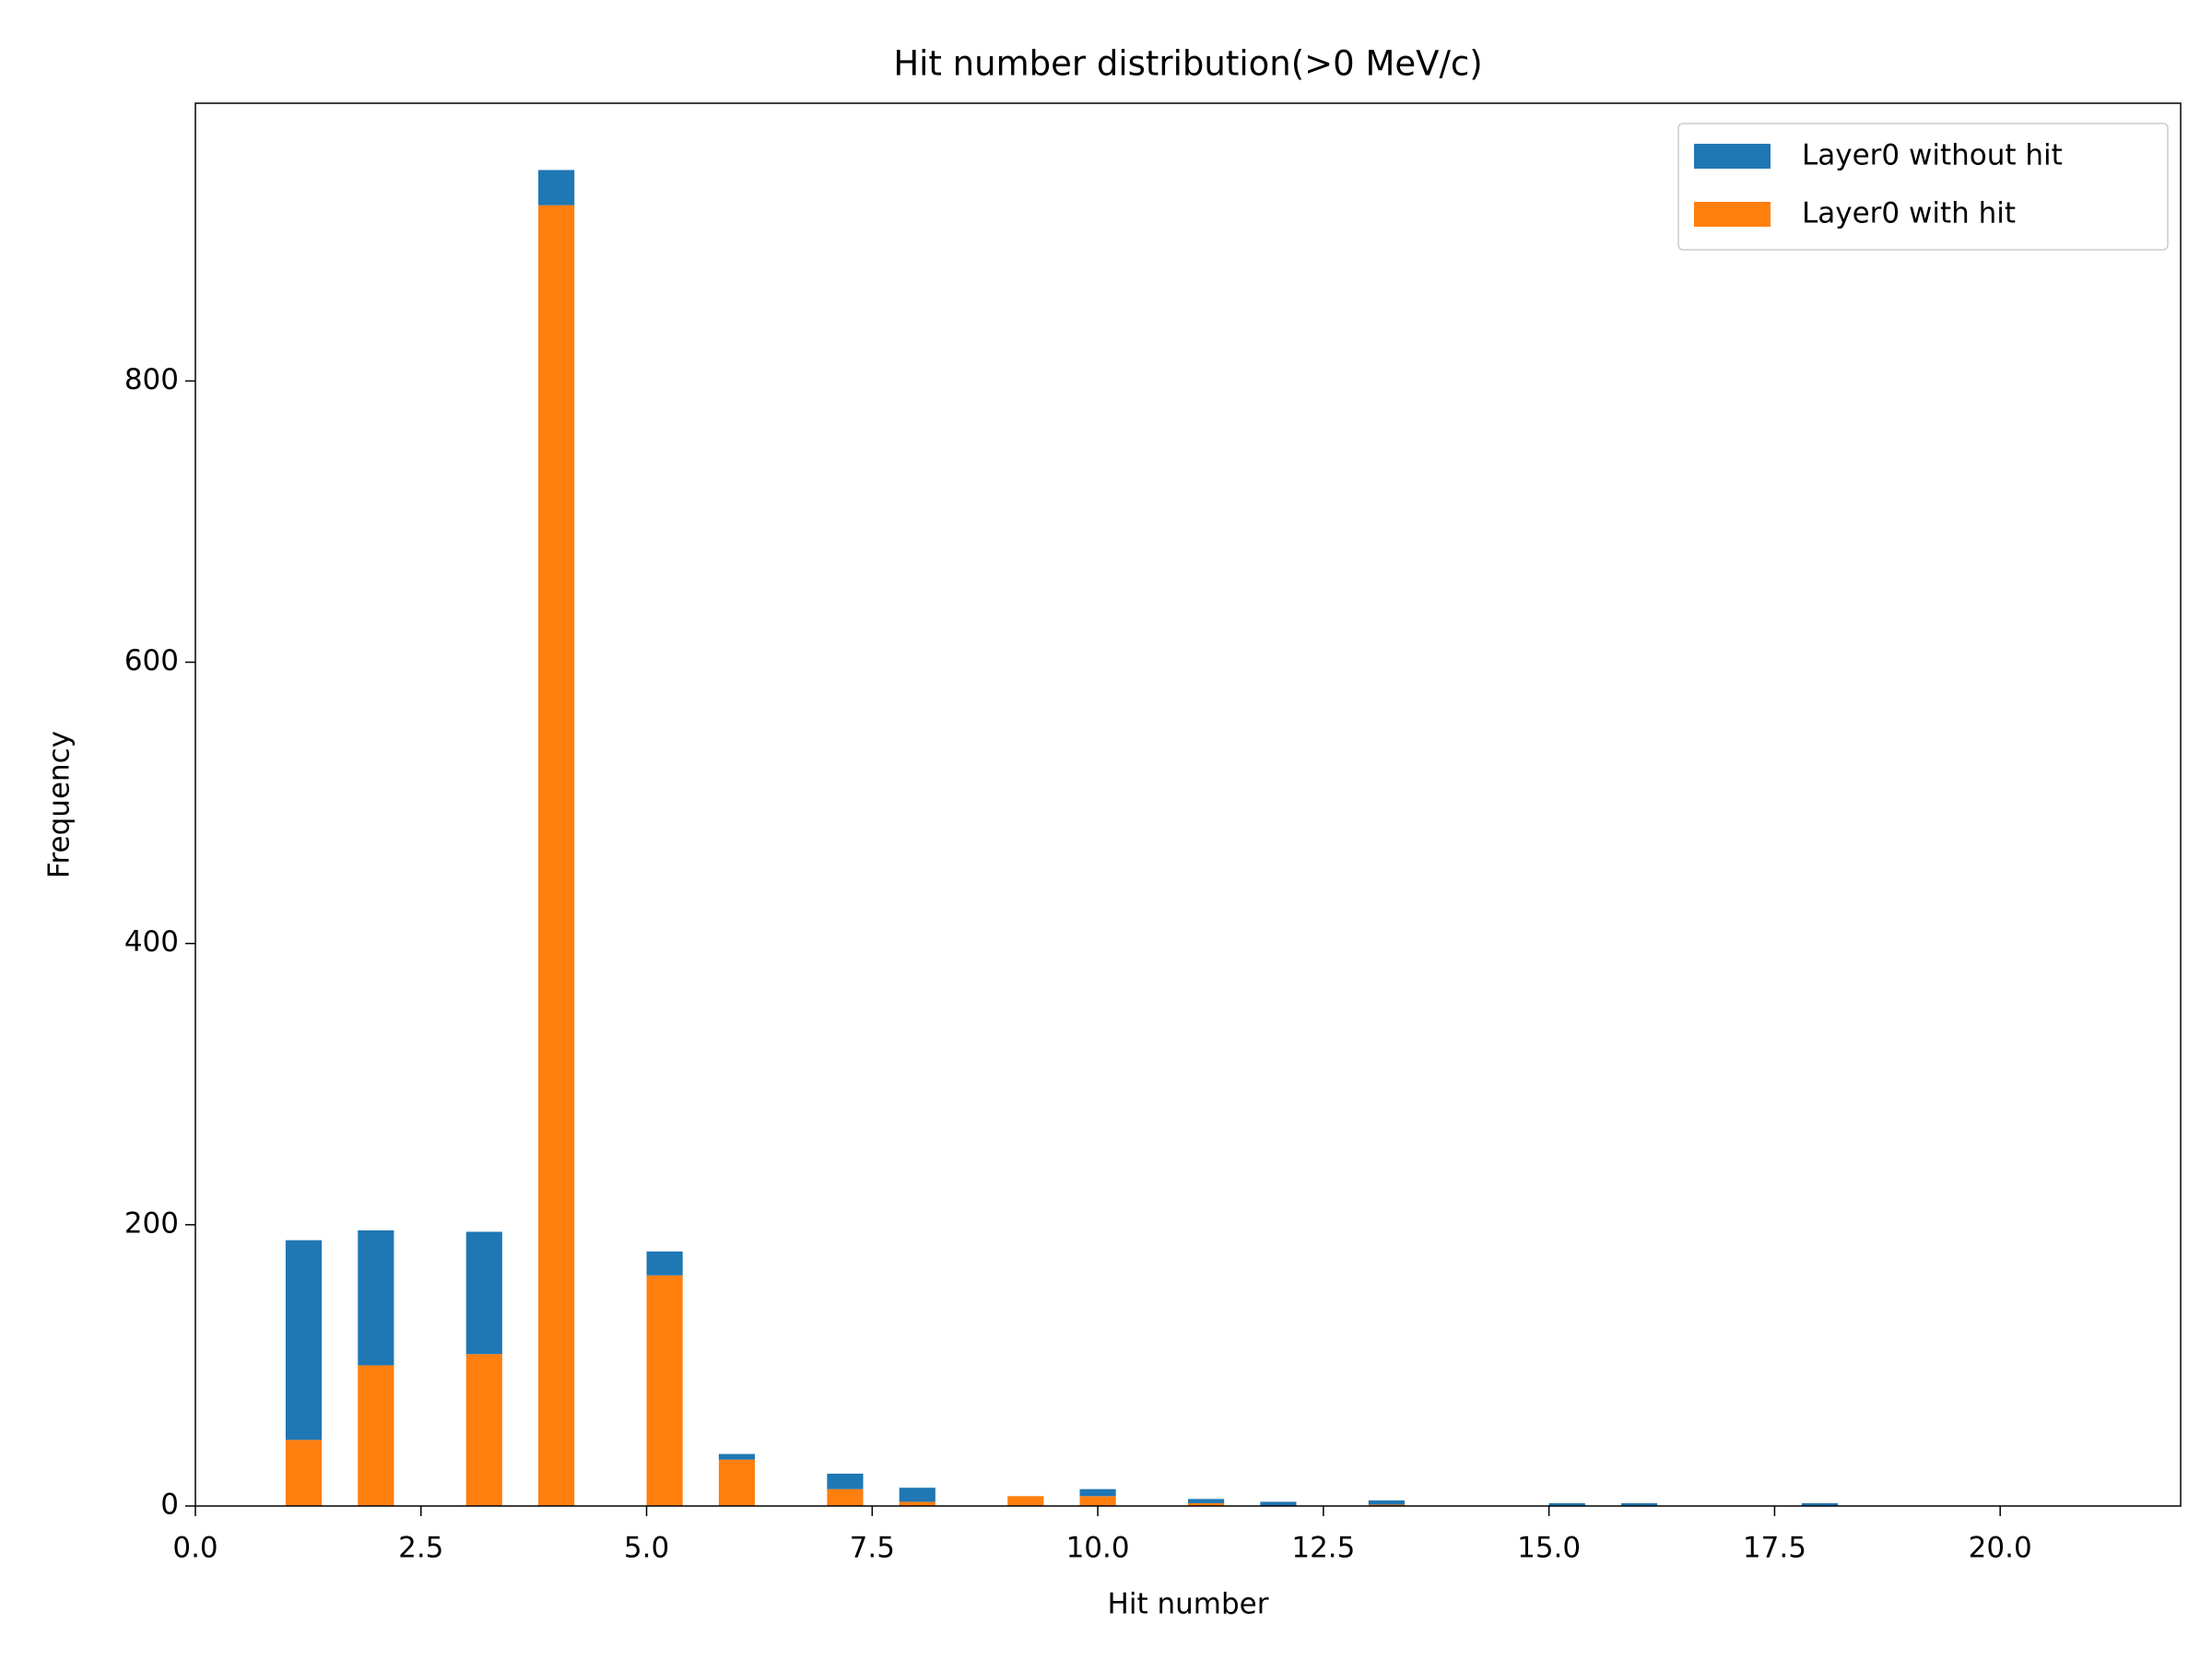 The width and height of the screenshot is (2212, 1659). I want to click on legend-label: Layer0 with hit, so click(1909, 213).